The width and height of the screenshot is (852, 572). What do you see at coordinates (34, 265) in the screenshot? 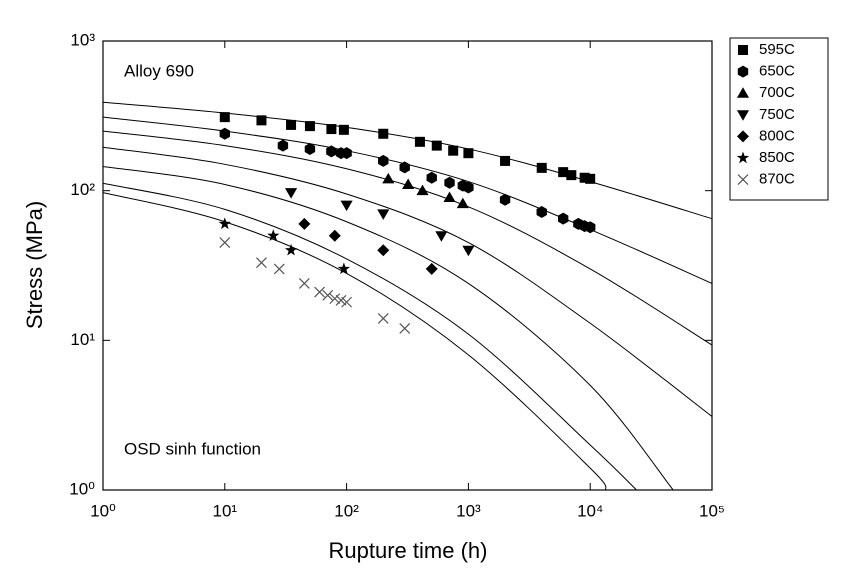
I see `y-axis-title: Stress (MPa)` at bounding box center [34, 265].